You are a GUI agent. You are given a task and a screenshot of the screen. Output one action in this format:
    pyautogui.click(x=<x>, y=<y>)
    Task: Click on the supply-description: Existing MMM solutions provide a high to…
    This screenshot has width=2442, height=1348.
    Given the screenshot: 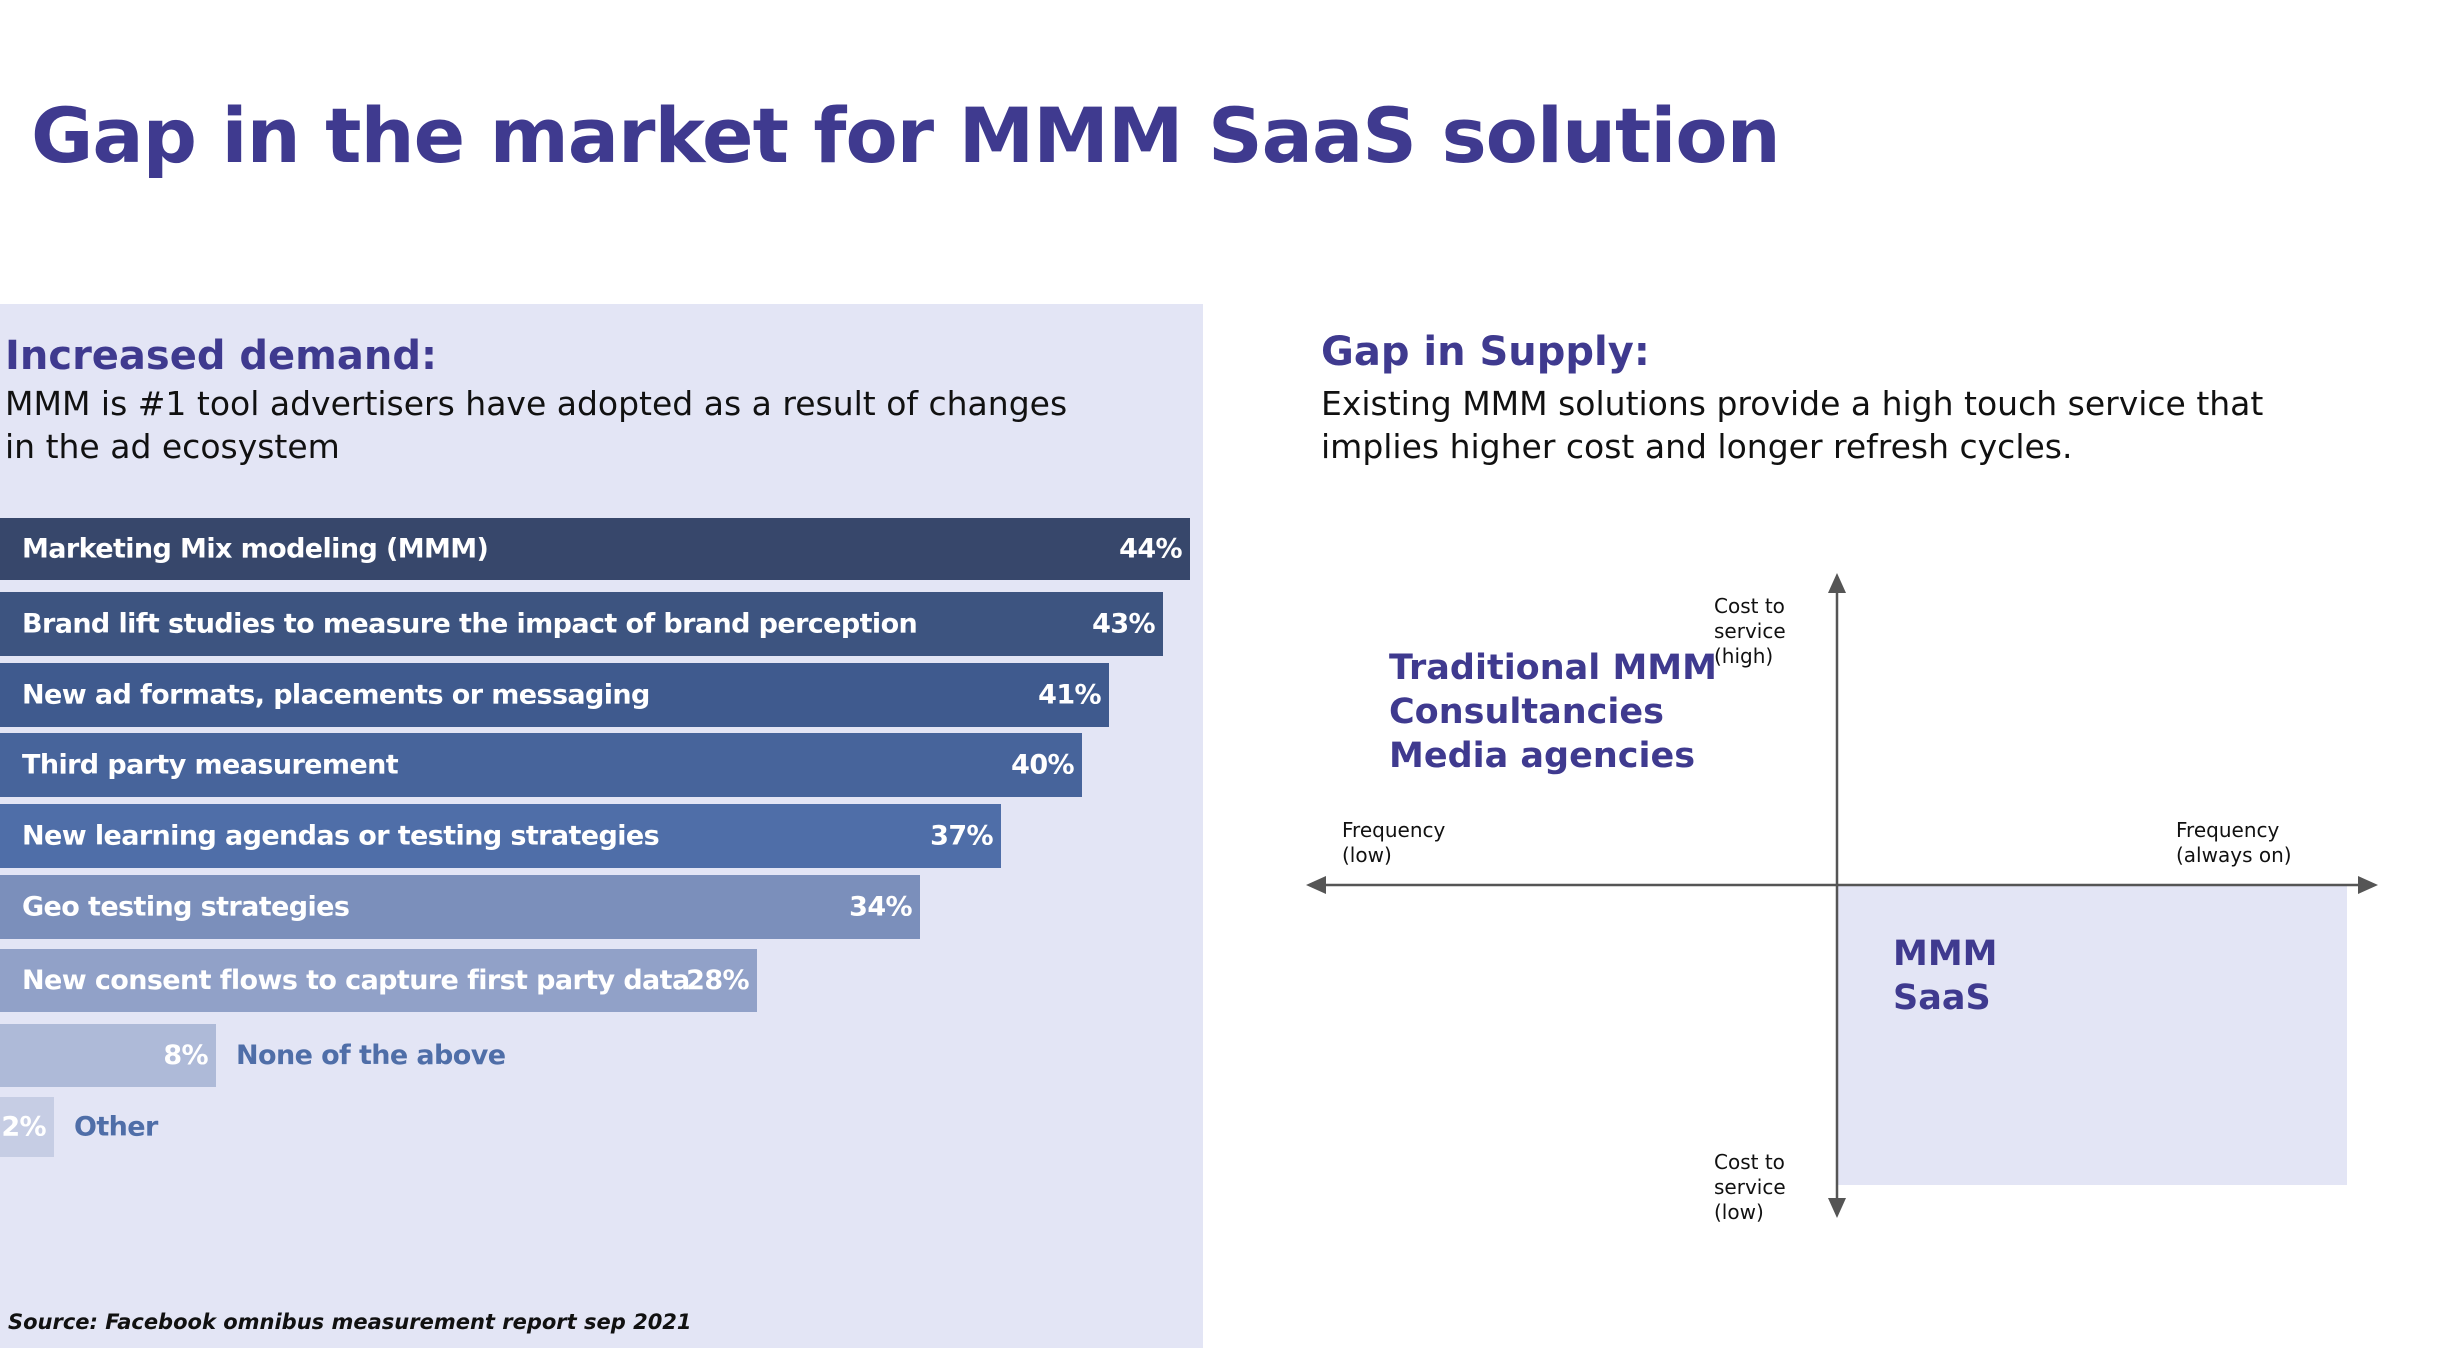 What is the action you would take?
    pyautogui.click(x=1792, y=425)
    